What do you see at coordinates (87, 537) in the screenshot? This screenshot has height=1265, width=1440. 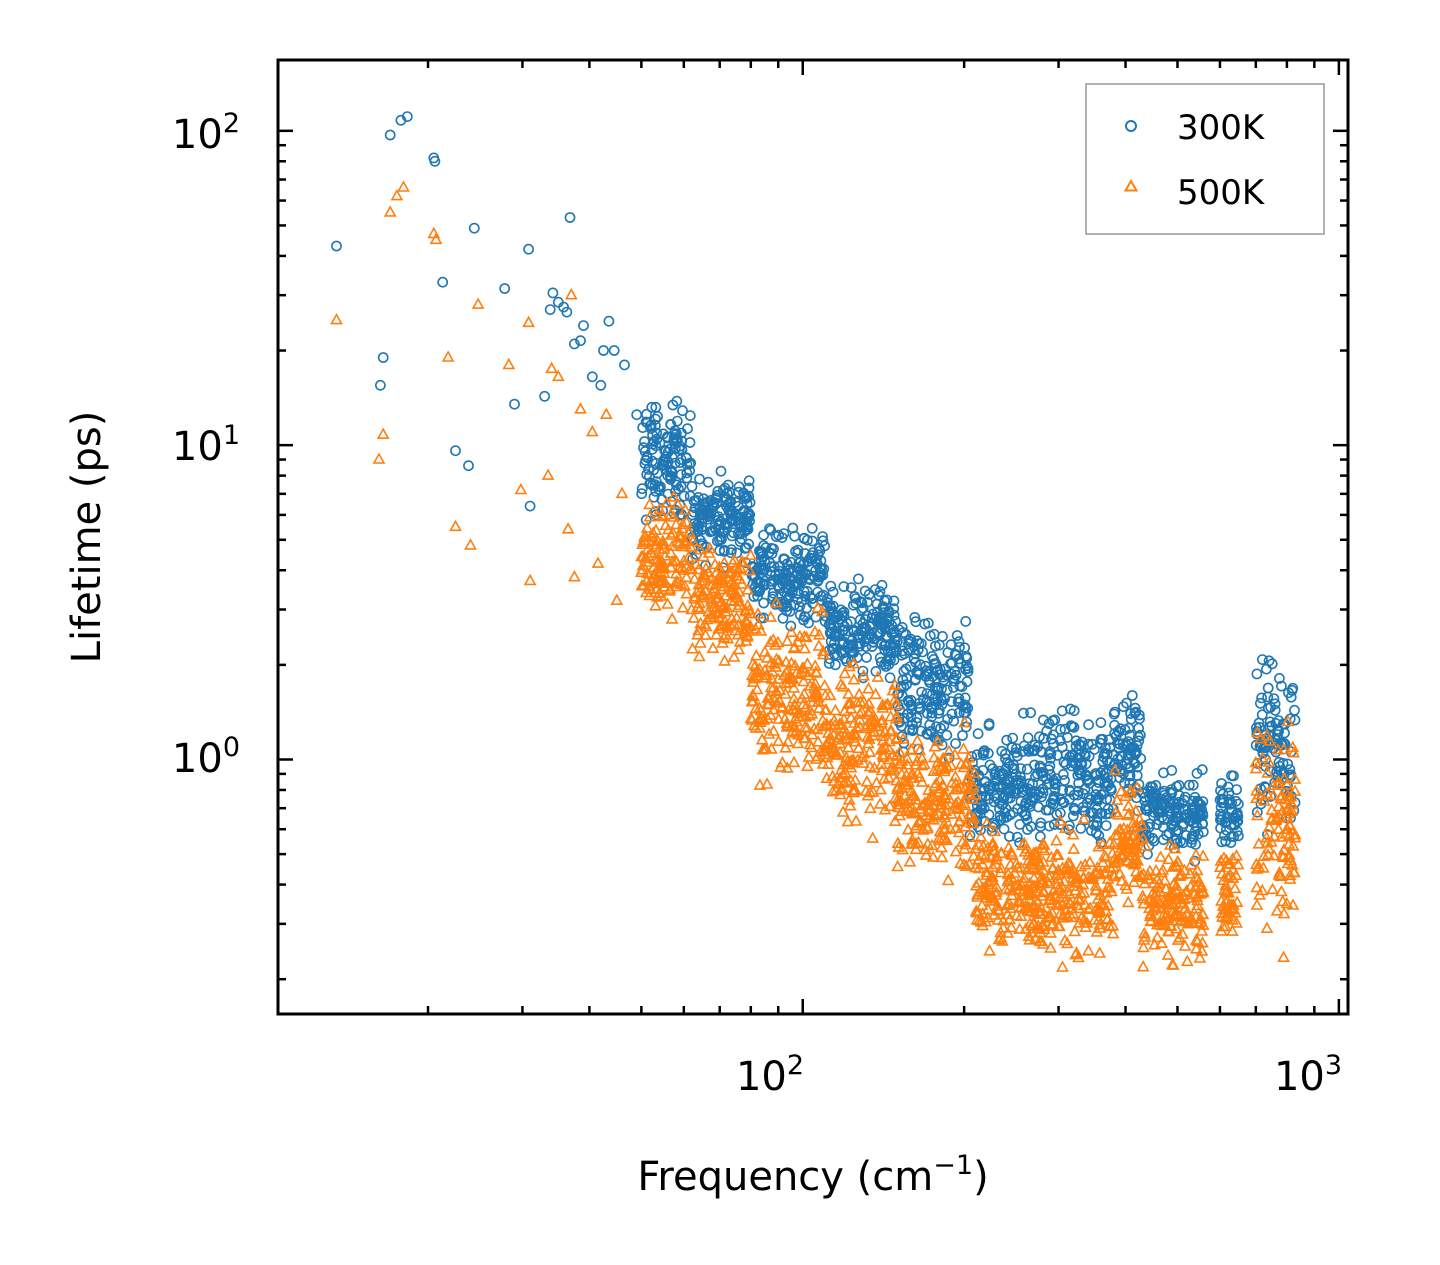 I see `y-axis-label: Lifetime (ps)` at bounding box center [87, 537].